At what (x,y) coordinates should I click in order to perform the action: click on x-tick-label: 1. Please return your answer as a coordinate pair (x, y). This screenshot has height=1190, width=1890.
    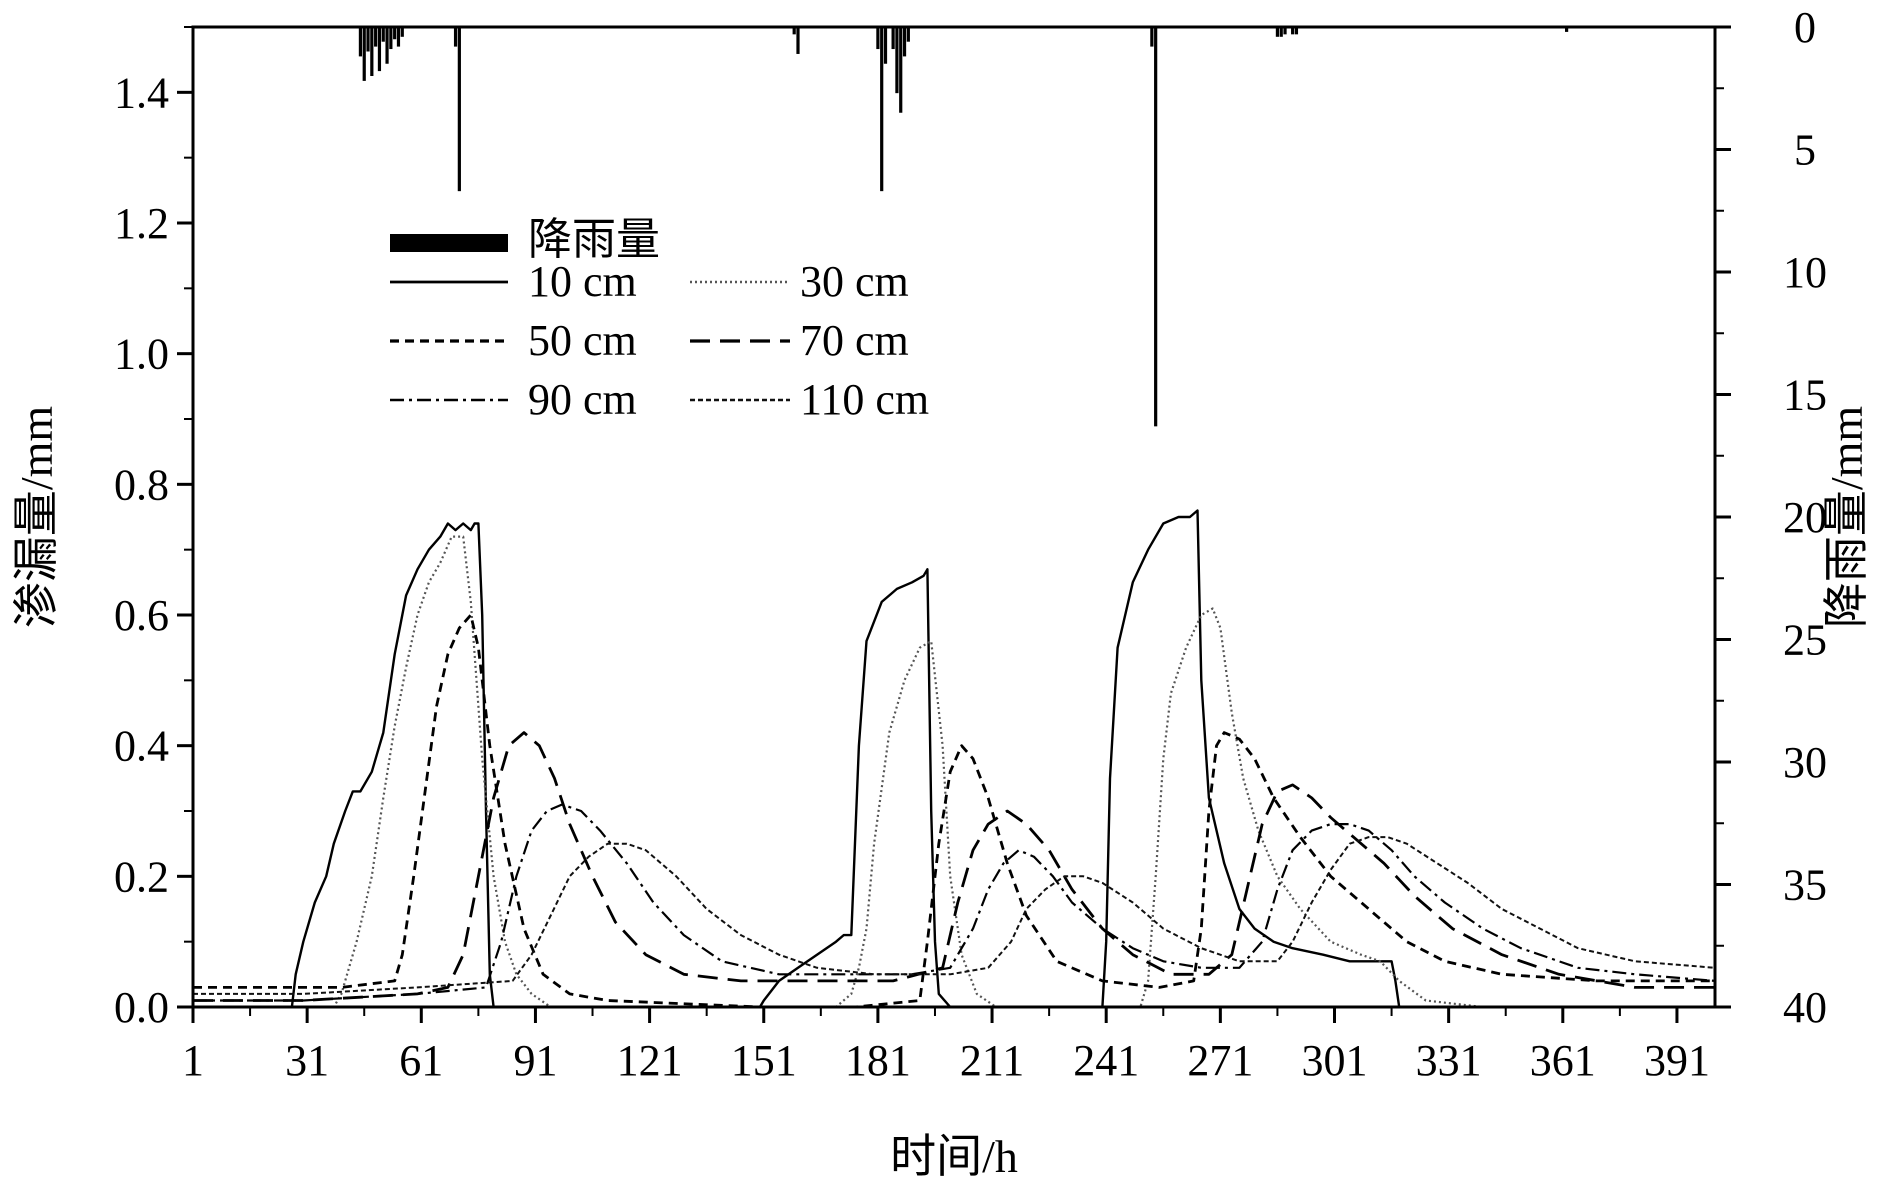
    Looking at the image, I should click on (193, 1060).